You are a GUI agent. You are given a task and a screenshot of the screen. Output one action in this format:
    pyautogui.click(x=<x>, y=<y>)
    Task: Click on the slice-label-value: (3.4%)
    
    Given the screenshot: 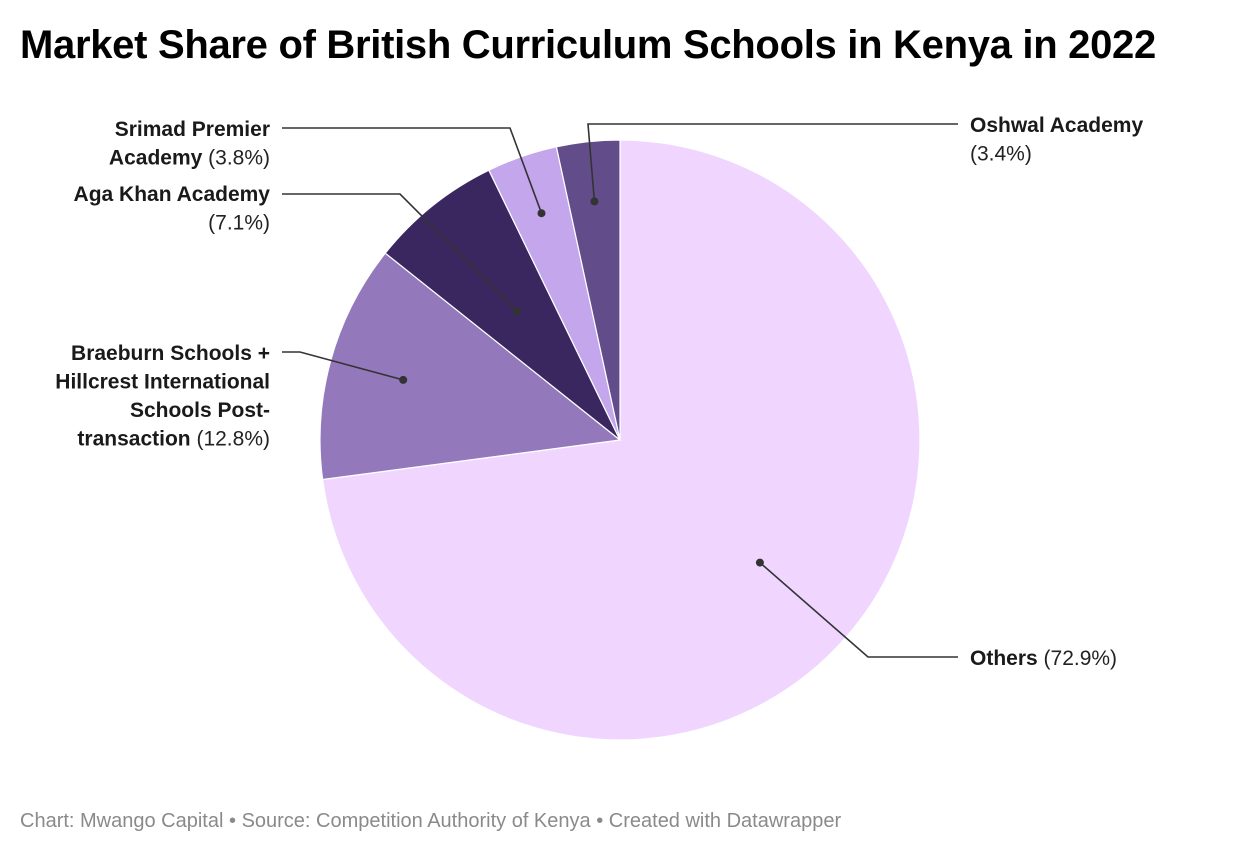 What is the action you would take?
    pyautogui.click(x=1001, y=154)
    